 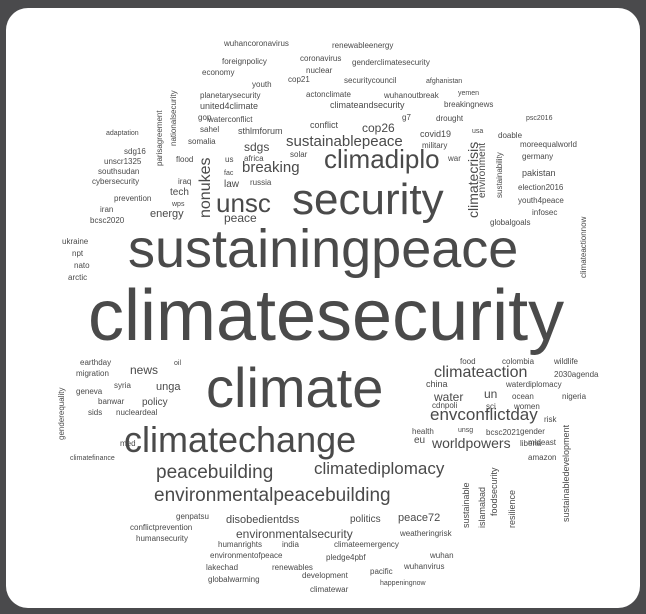 I want to click on word-cybersecurity: cybersecurity, so click(x=116, y=181).